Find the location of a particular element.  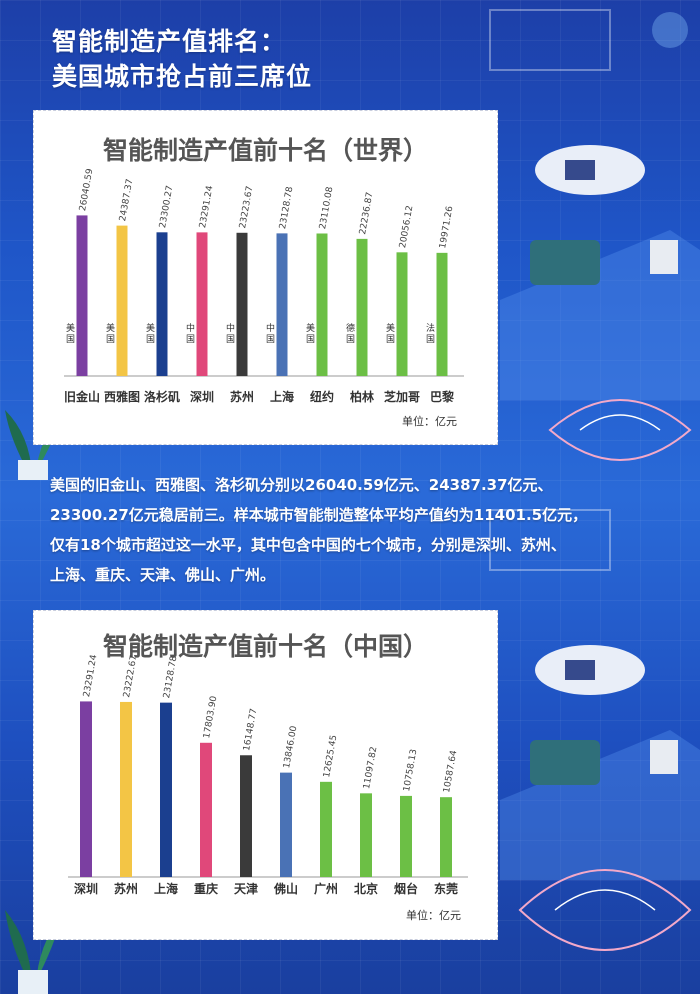

bar-西雅图 is located at coordinates (122, 300).